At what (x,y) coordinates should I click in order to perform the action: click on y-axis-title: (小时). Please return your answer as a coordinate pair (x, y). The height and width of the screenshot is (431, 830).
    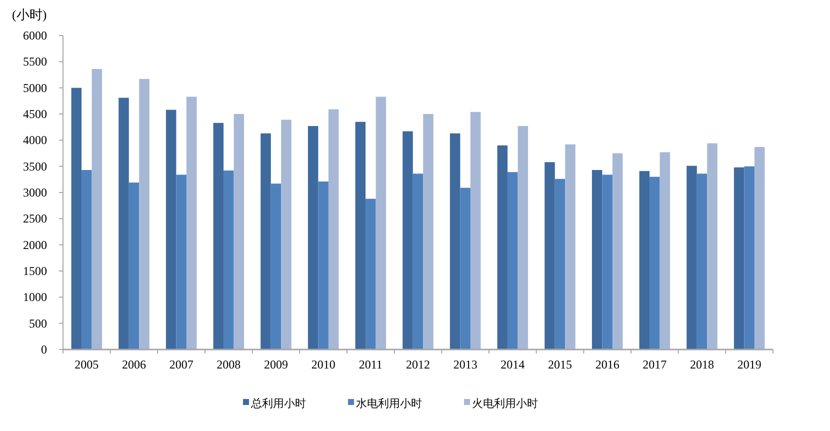
    Looking at the image, I should click on (29, 14).